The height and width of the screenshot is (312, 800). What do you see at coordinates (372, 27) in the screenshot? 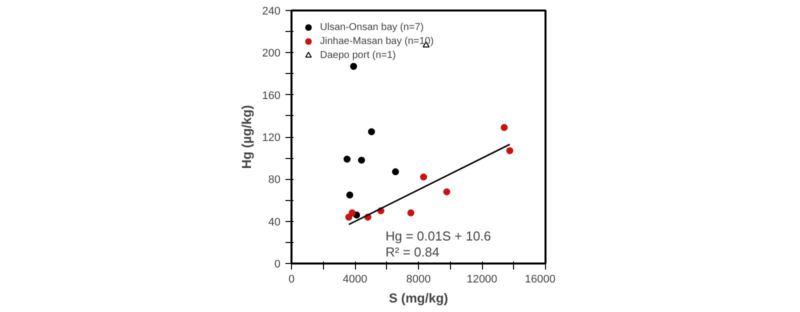
I see `legend-label: Ulsan-Onsan bay (n=7)` at bounding box center [372, 27].